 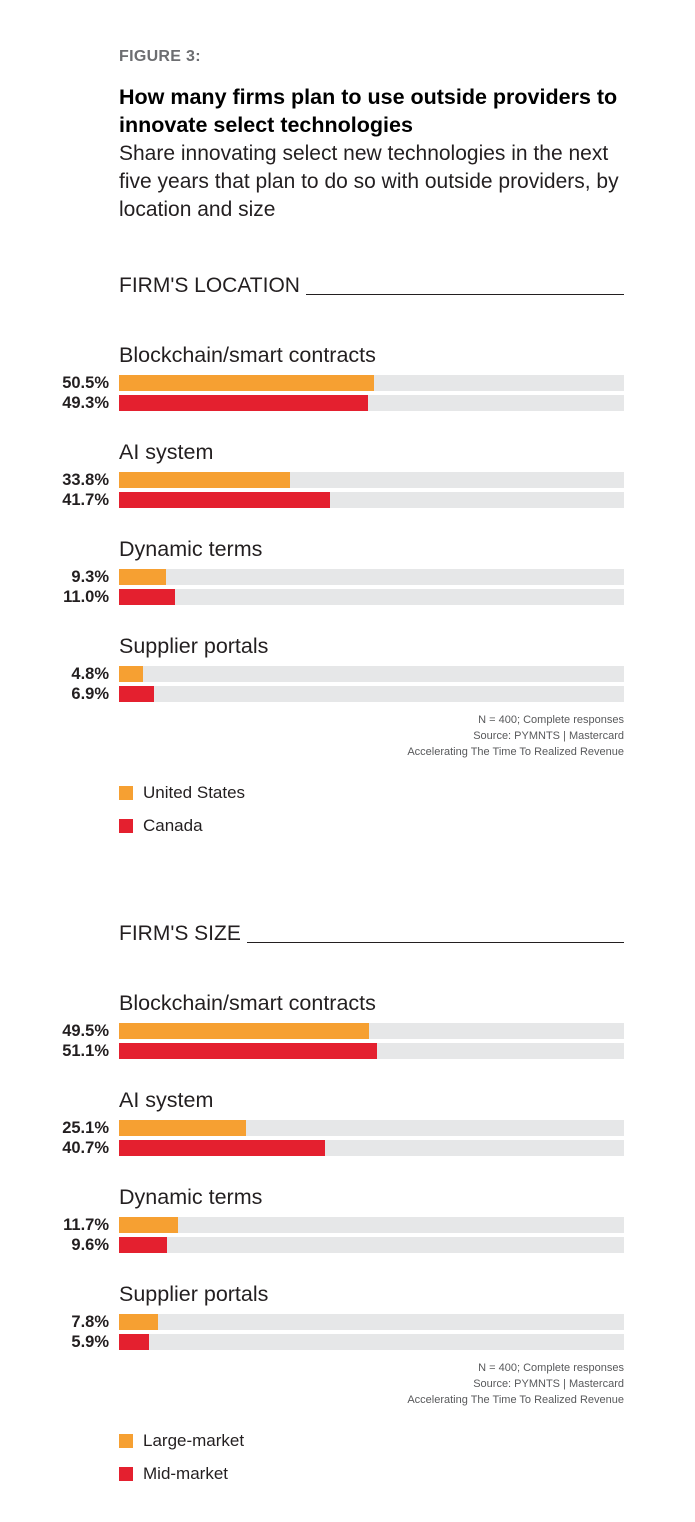 I want to click on legend-item: United States, so click(x=182, y=793).